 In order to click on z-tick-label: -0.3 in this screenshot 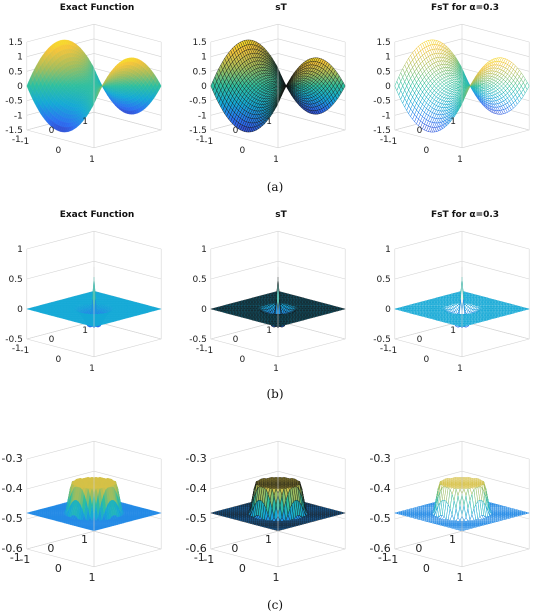, I will do `click(12, 458)`.